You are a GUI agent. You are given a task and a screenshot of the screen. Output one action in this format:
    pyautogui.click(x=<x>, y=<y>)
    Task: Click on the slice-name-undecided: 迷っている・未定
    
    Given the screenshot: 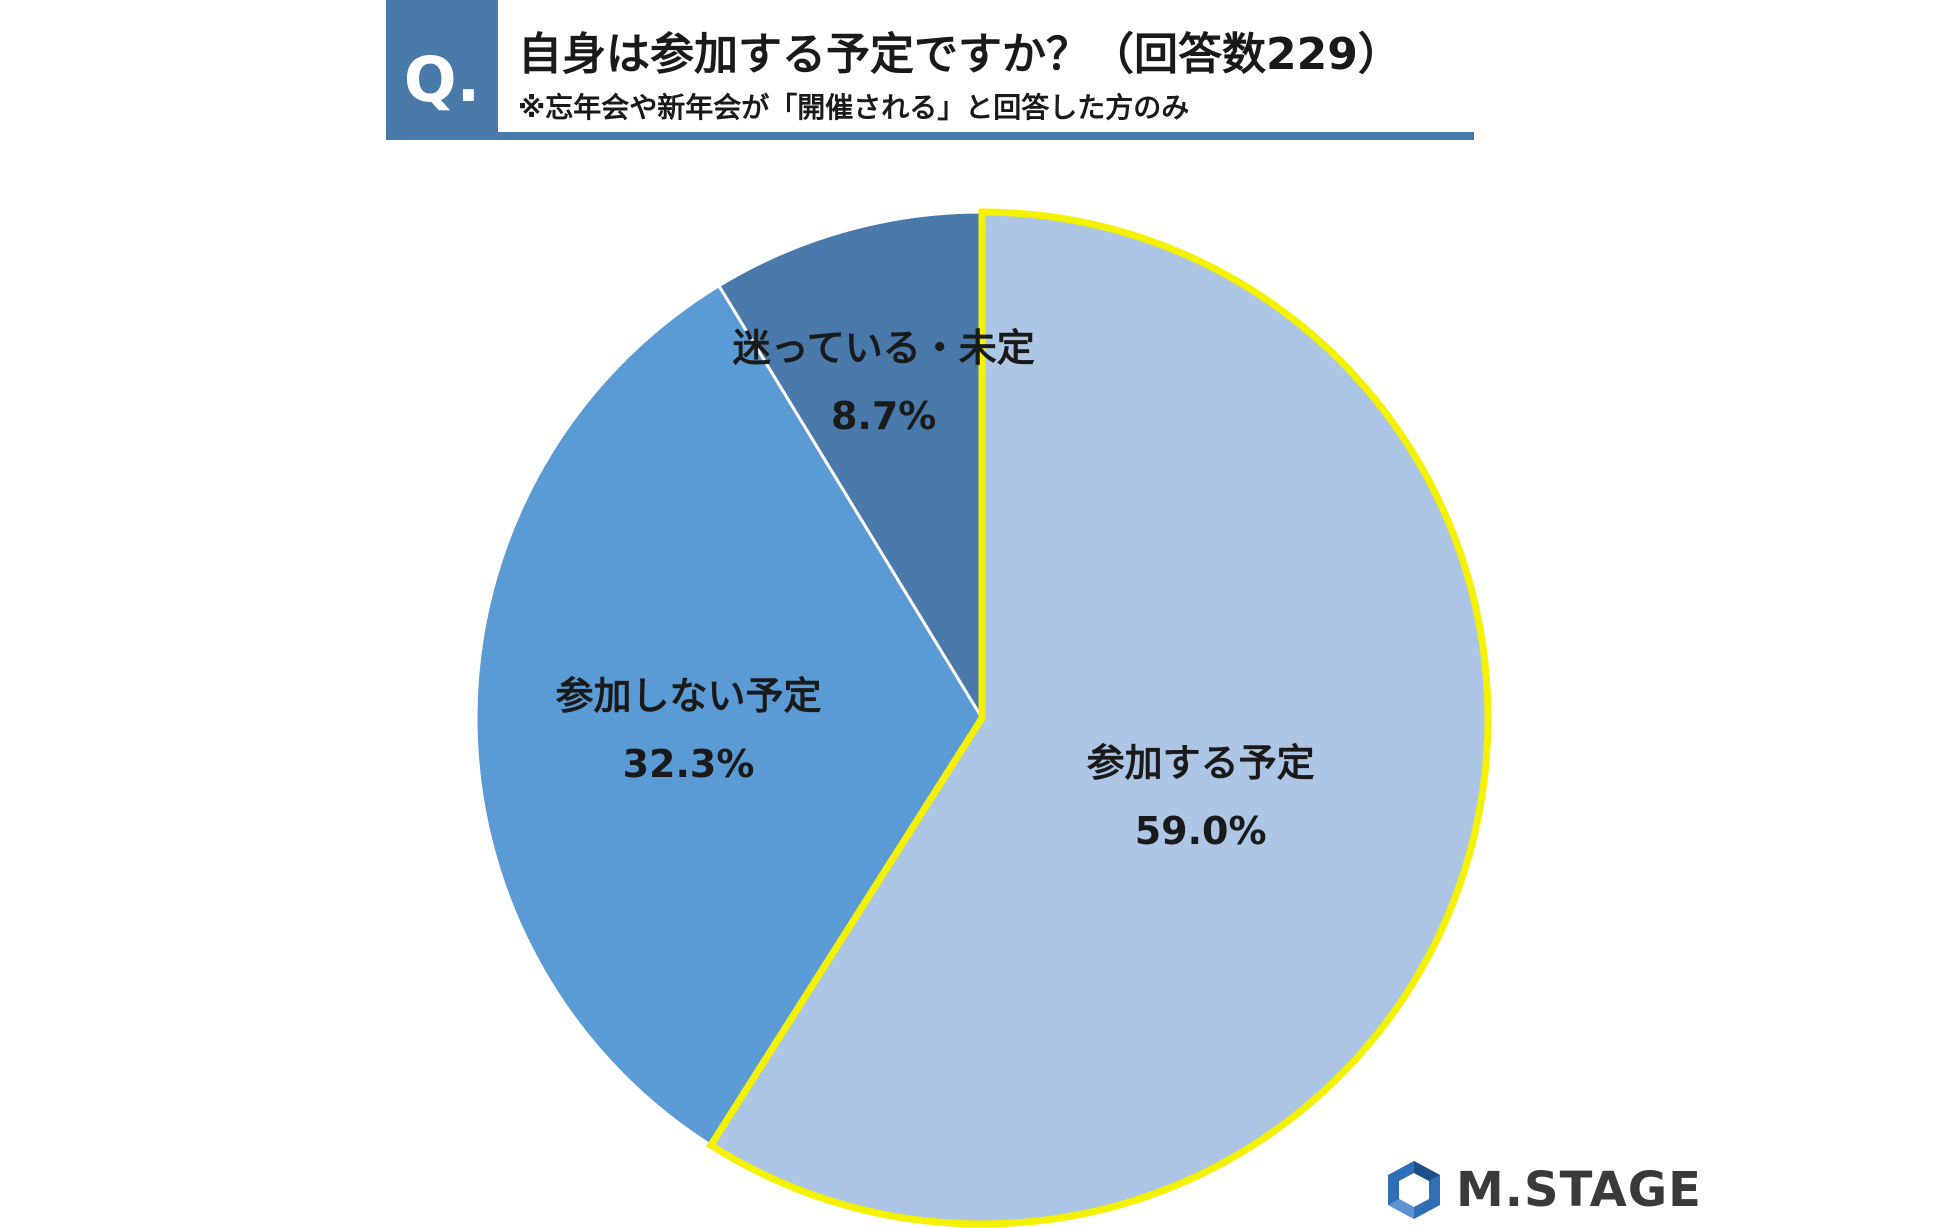 What is the action you would take?
    pyautogui.click(x=883, y=348)
    